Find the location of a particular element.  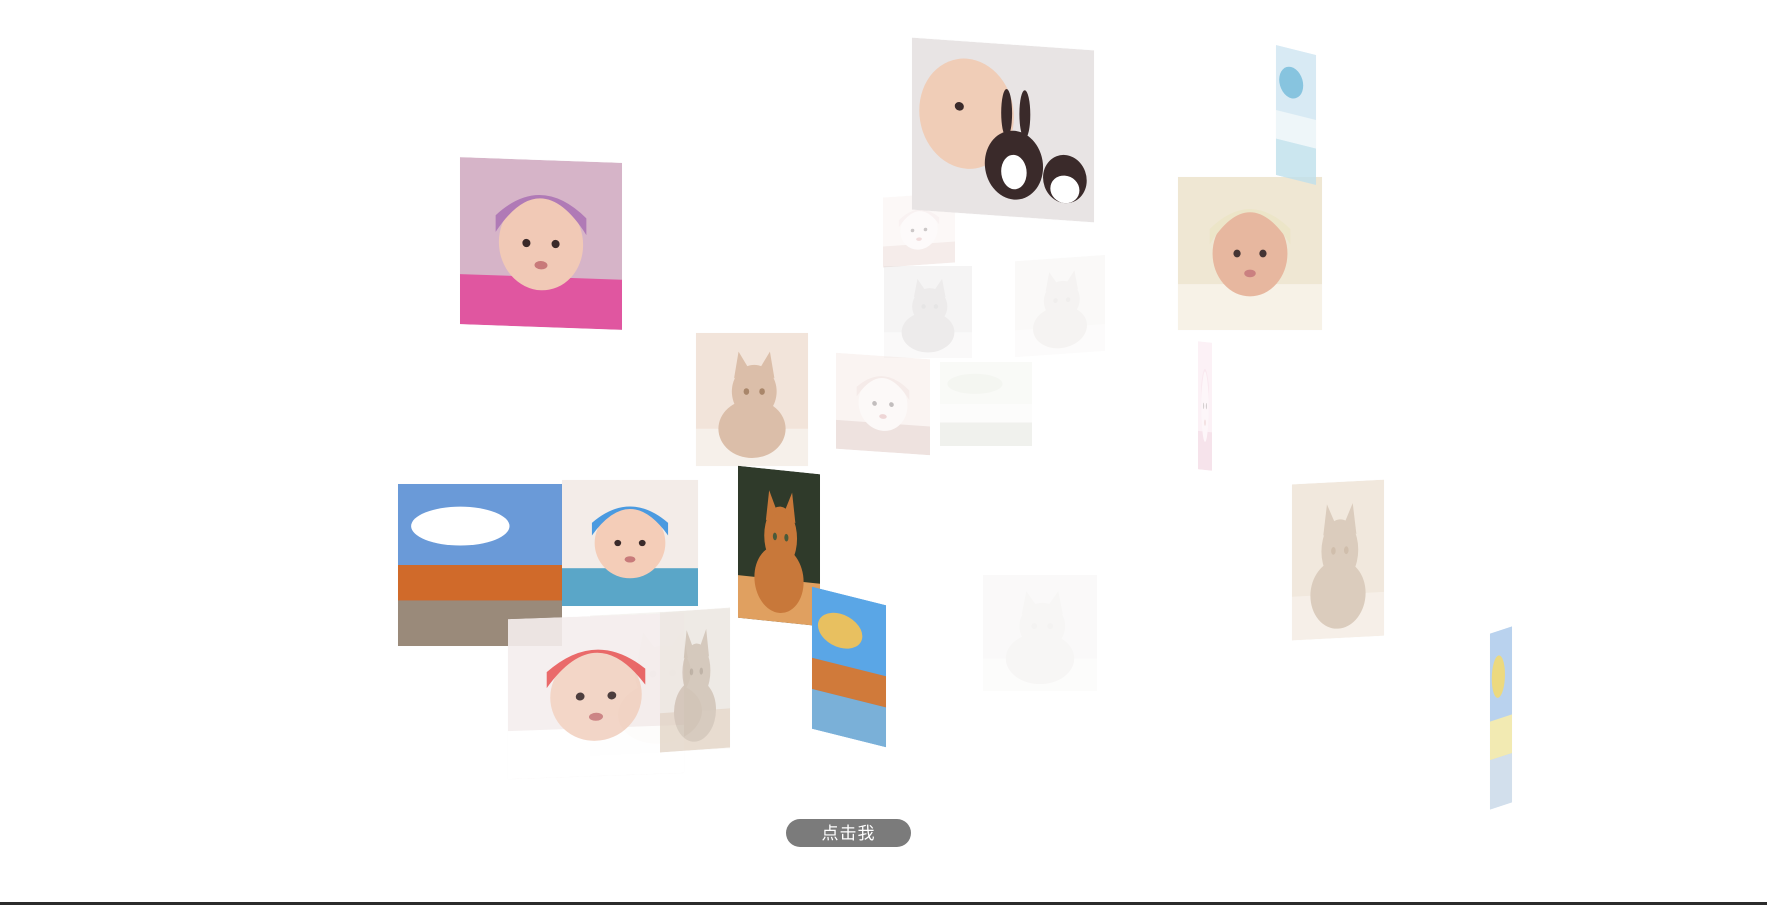

sleeping-baby-knit-hat-photo is located at coordinates (1250, 253).